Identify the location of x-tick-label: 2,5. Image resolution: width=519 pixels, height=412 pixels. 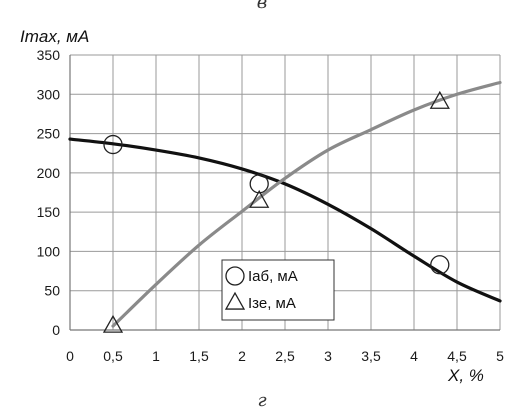
(285, 356).